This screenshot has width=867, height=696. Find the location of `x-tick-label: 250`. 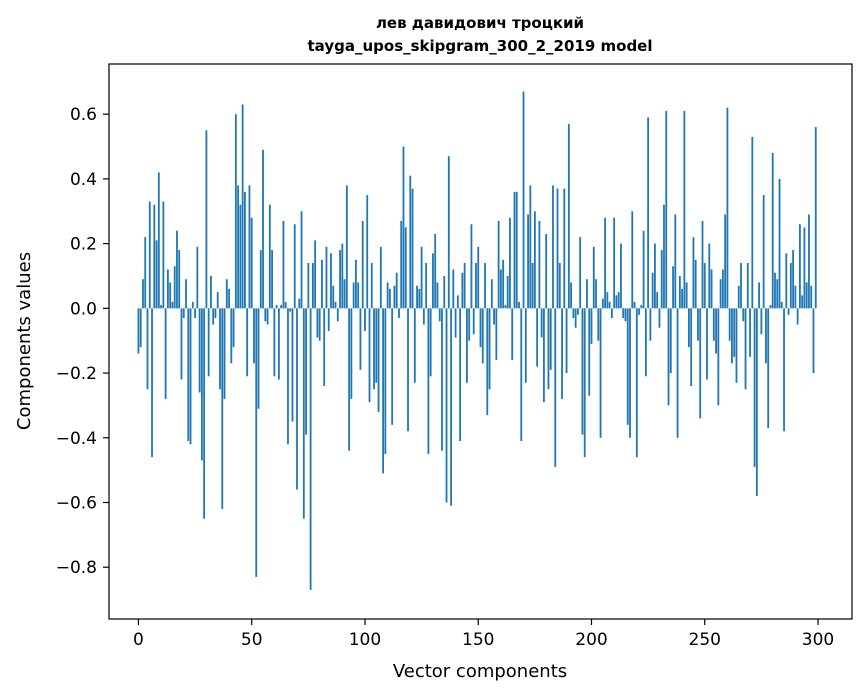

x-tick-label: 250 is located at coordinates (705, 640).